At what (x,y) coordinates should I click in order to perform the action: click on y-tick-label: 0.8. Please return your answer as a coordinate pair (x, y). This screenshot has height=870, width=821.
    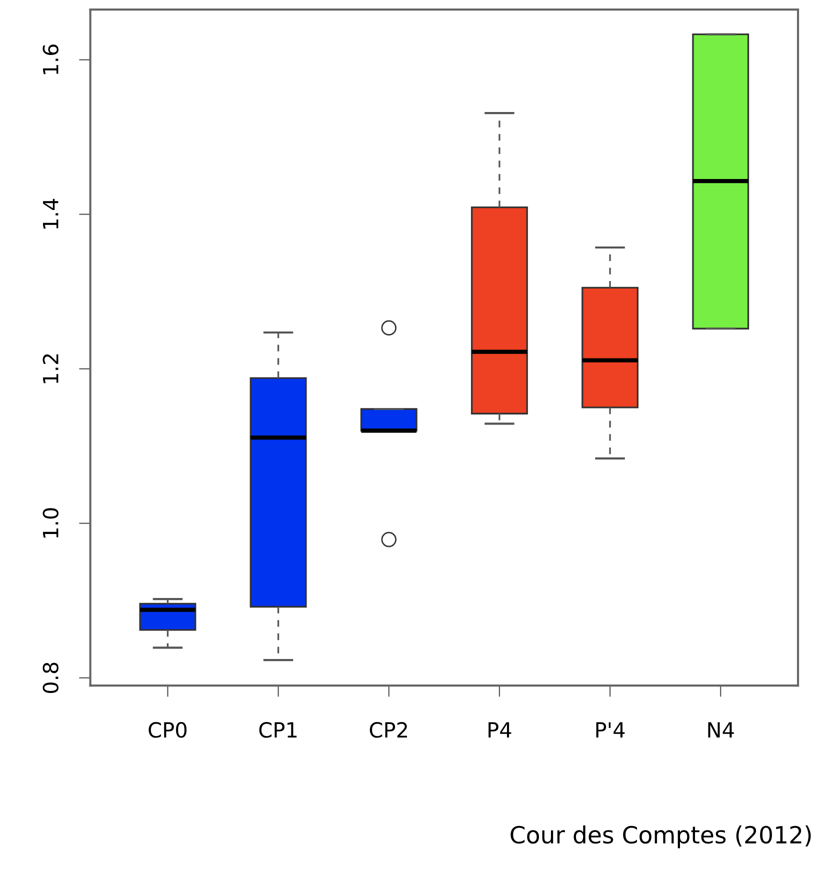
    Looking at the image, I should click on (50, 678).